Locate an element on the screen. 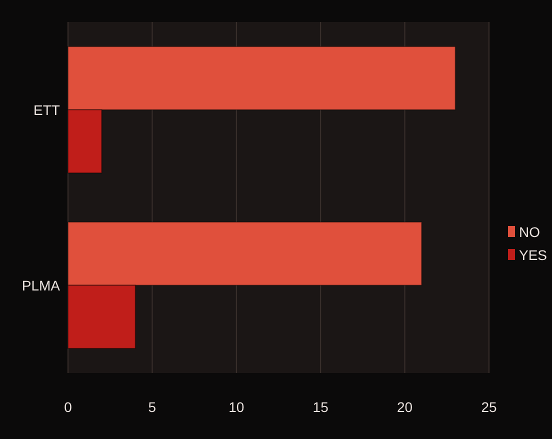 This screenshot has height=439, width=552. legend-label: NO is located at coordinates (529, 232).